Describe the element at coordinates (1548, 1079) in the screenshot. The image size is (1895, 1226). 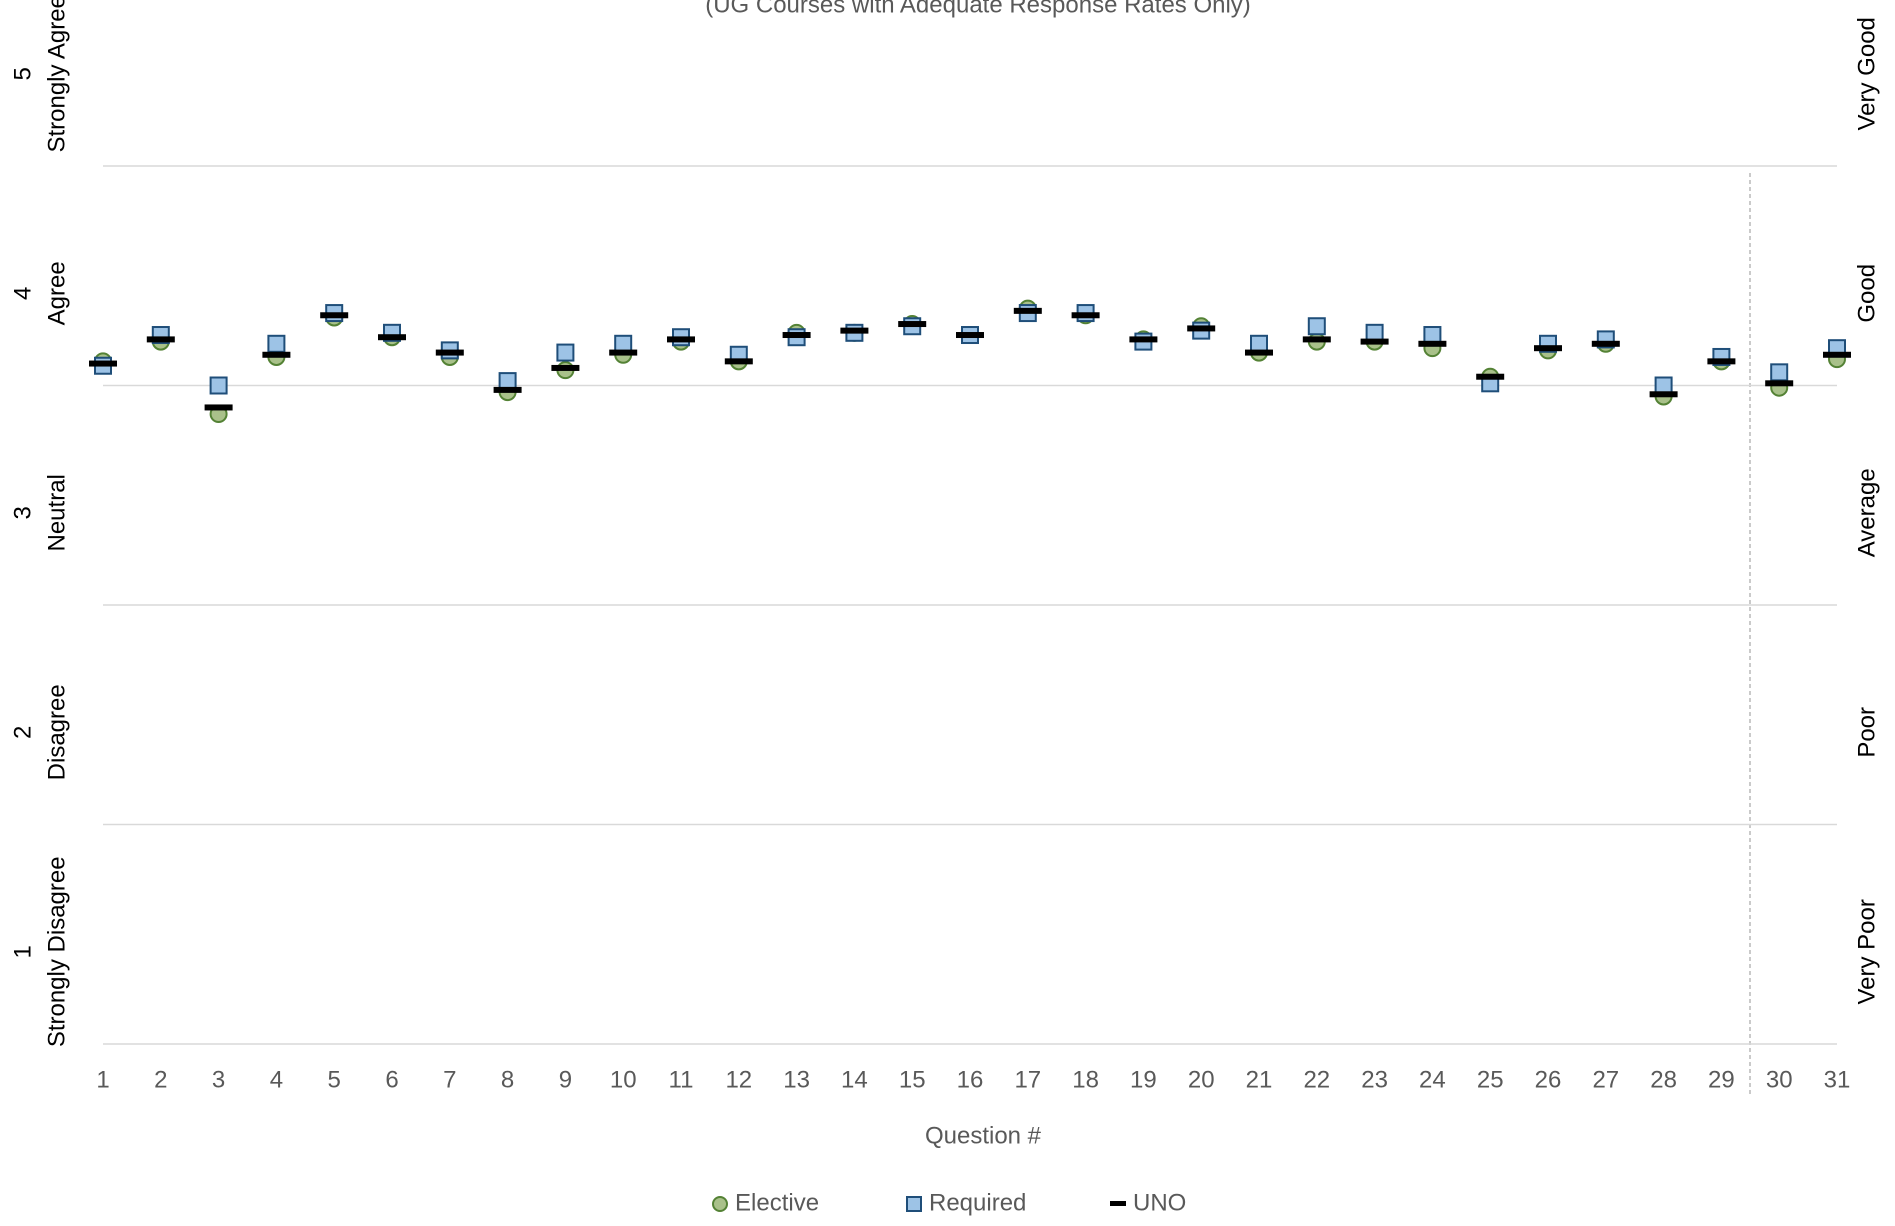
I see `x-tick-label: 26` at that location.